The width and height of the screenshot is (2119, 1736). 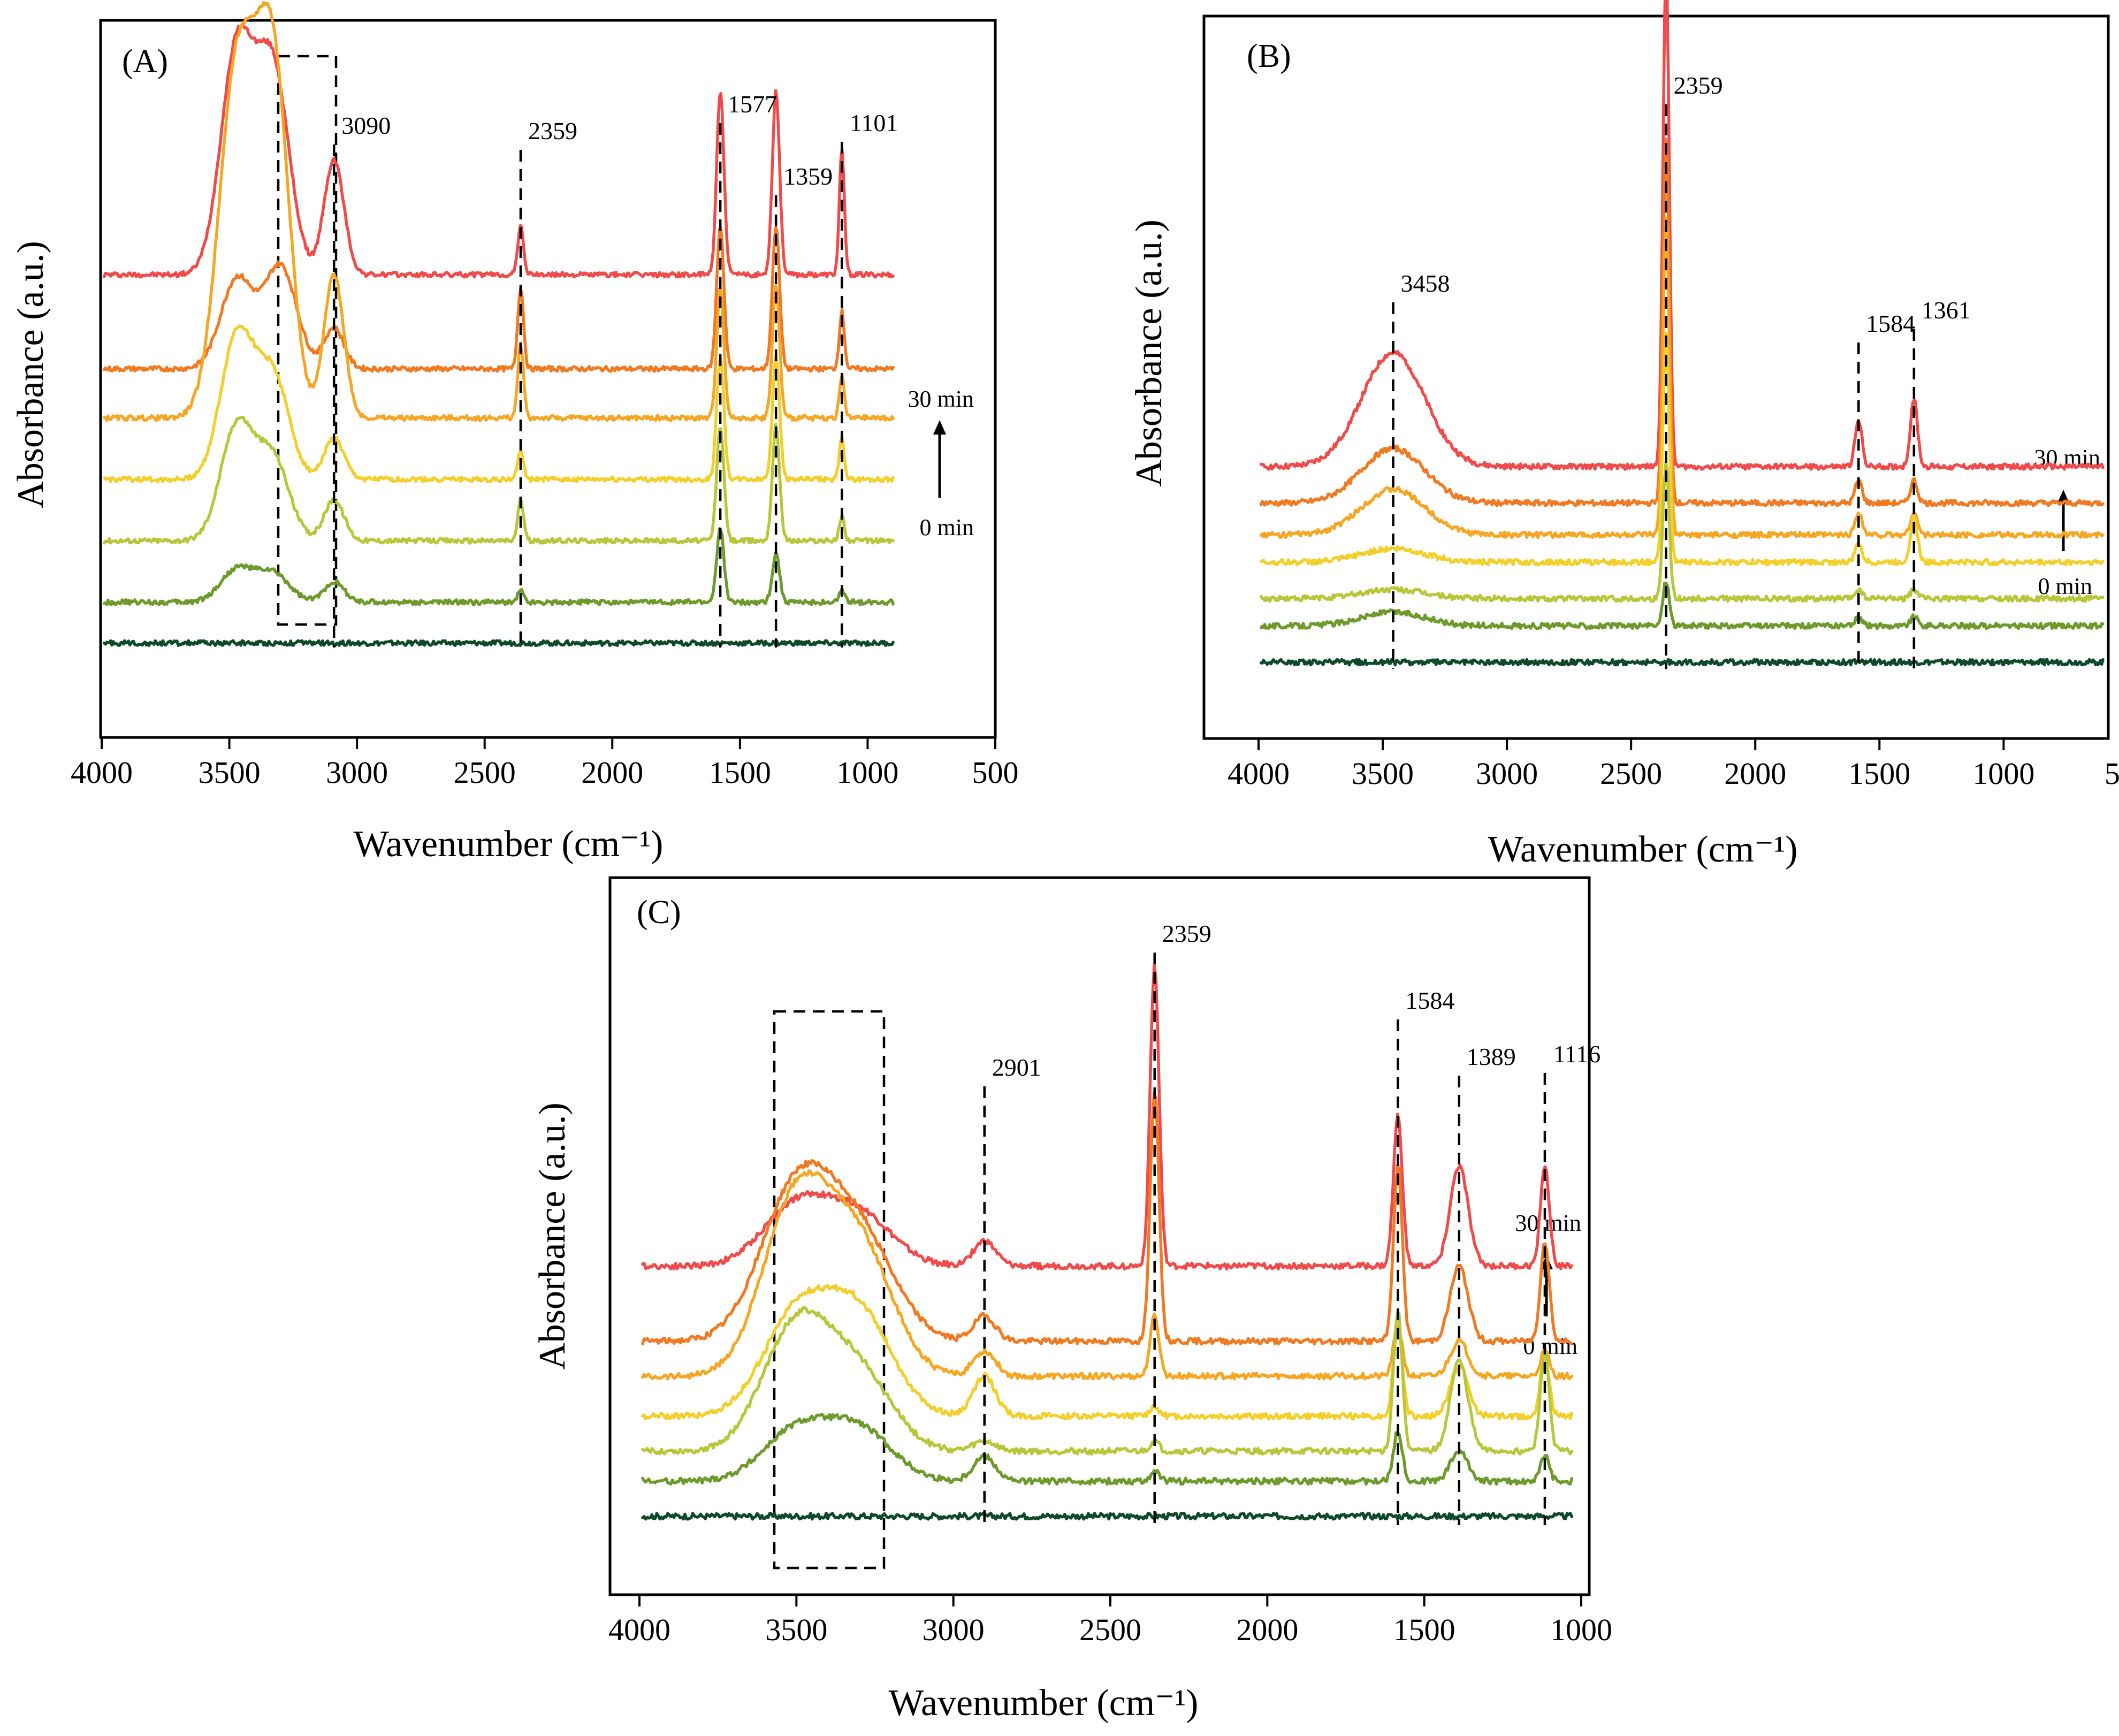 I want to click on panel-a-oh-box, so click(x=307, y=340).